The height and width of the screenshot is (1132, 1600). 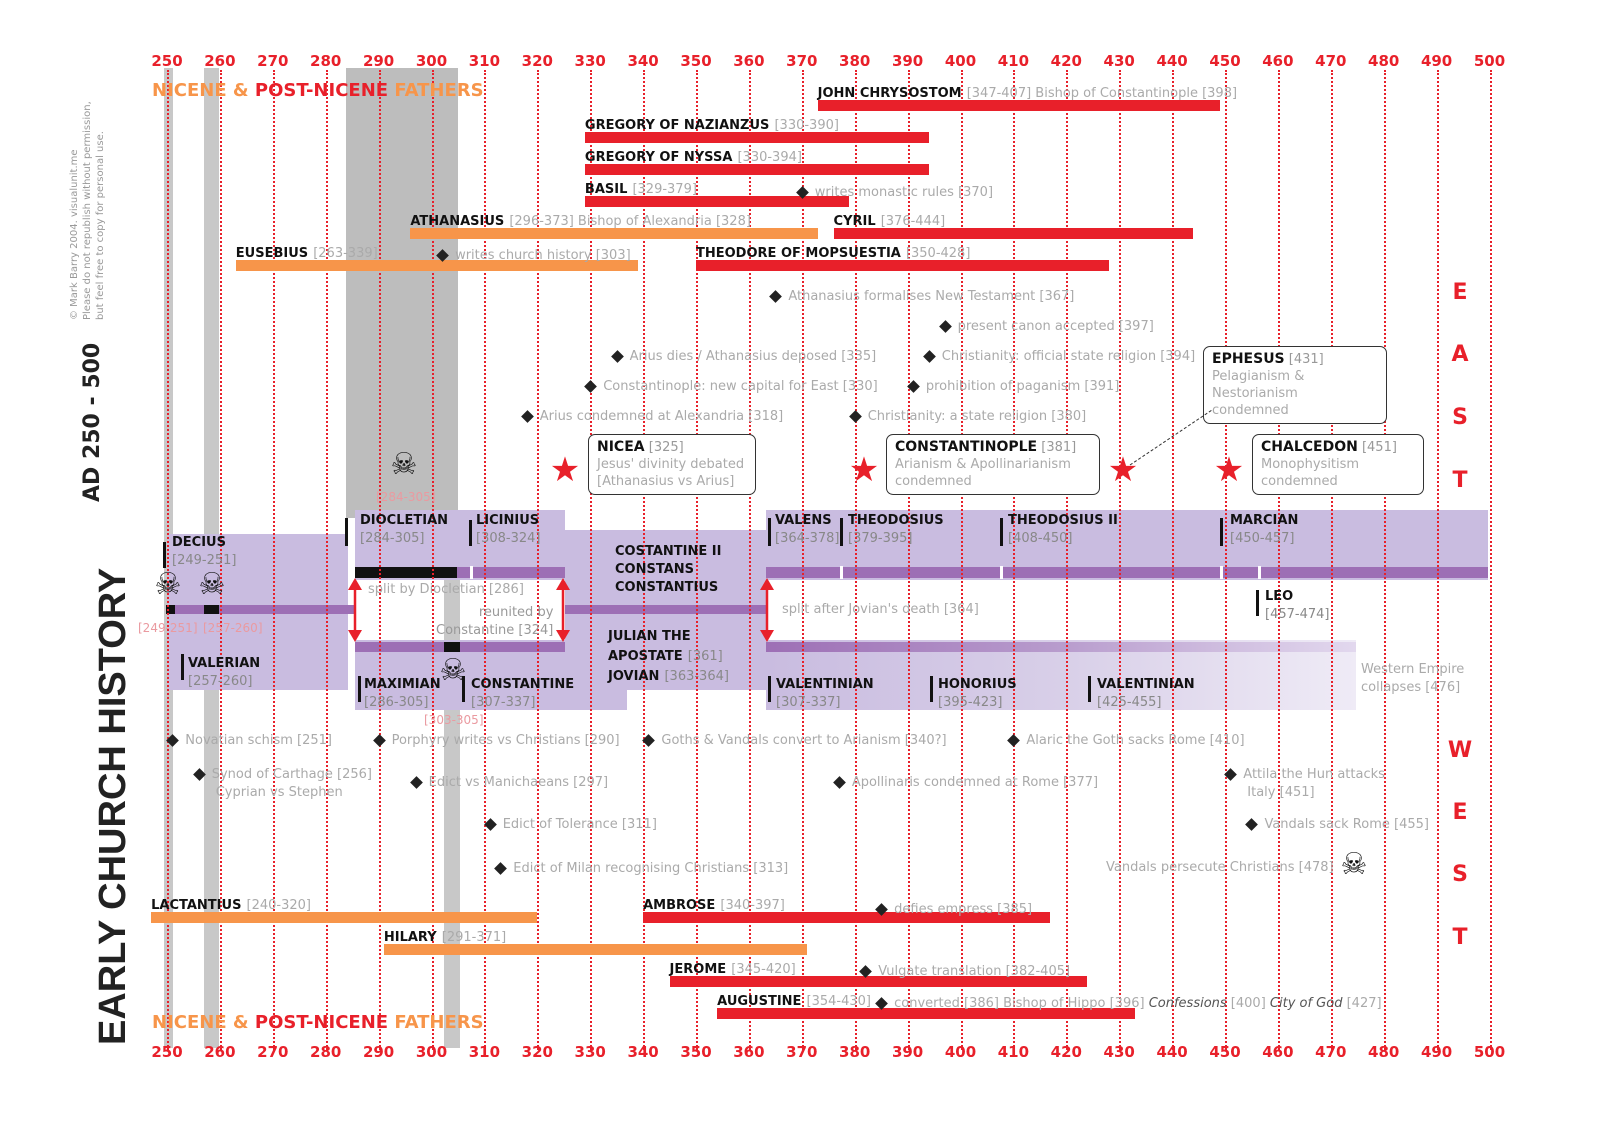 I want to click on west-event: Vandals sack Rome [455], so click(x=1337, y=825).